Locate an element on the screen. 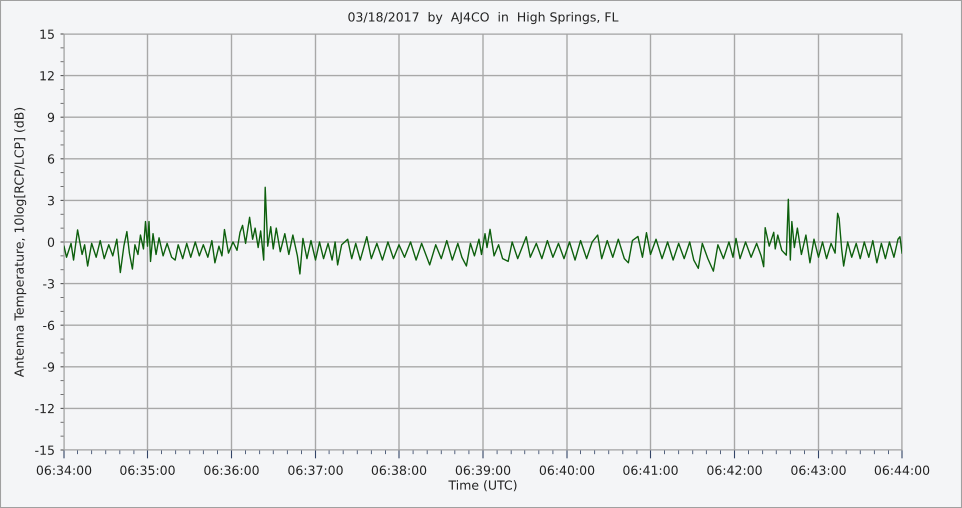 Image resolution: width=962 pixels, height=508 pixels. y-tick-label: -3 is located at coordinates (48, 284).